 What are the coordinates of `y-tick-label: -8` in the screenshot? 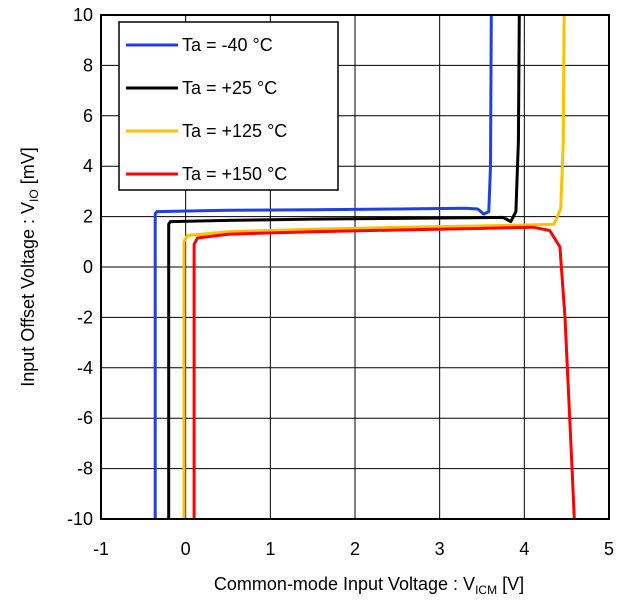 It's located at (85, 469).